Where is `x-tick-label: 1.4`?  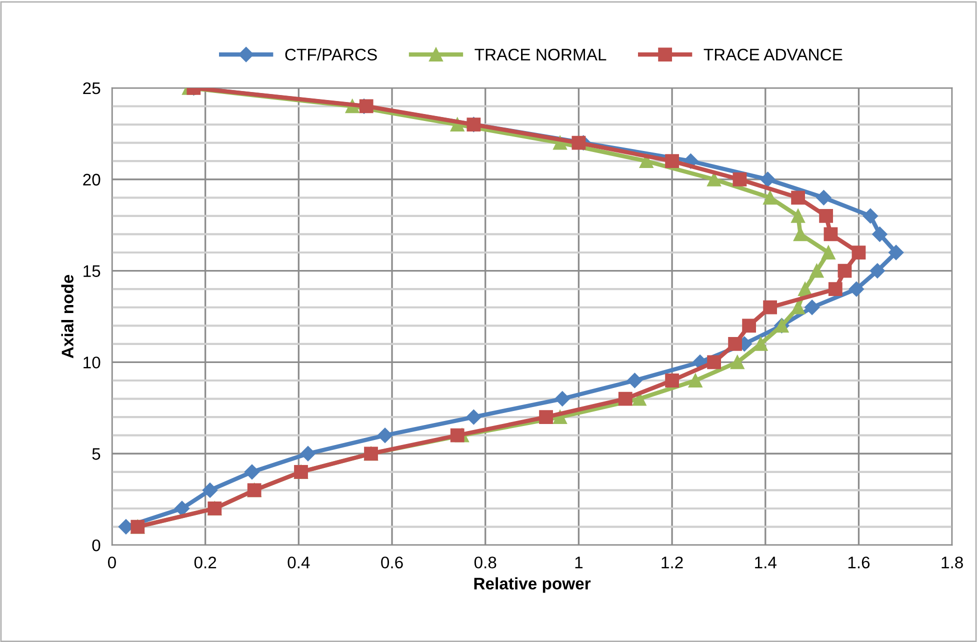 x-tick-label: 1.4 is located at coordinates (765, 562).